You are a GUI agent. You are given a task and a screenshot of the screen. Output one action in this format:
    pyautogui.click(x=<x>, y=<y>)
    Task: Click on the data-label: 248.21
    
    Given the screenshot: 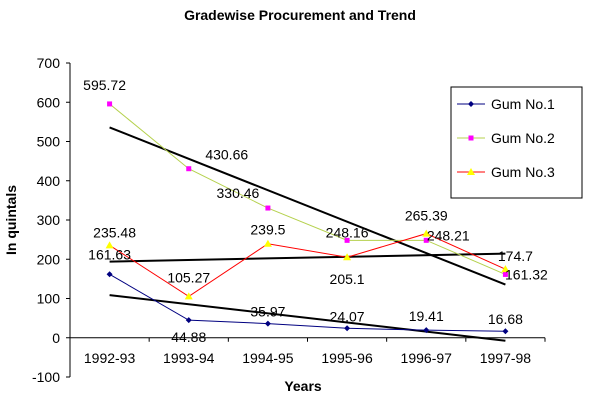 What is the action you would take?
    pyautogui.click(x=448, y=235)
    